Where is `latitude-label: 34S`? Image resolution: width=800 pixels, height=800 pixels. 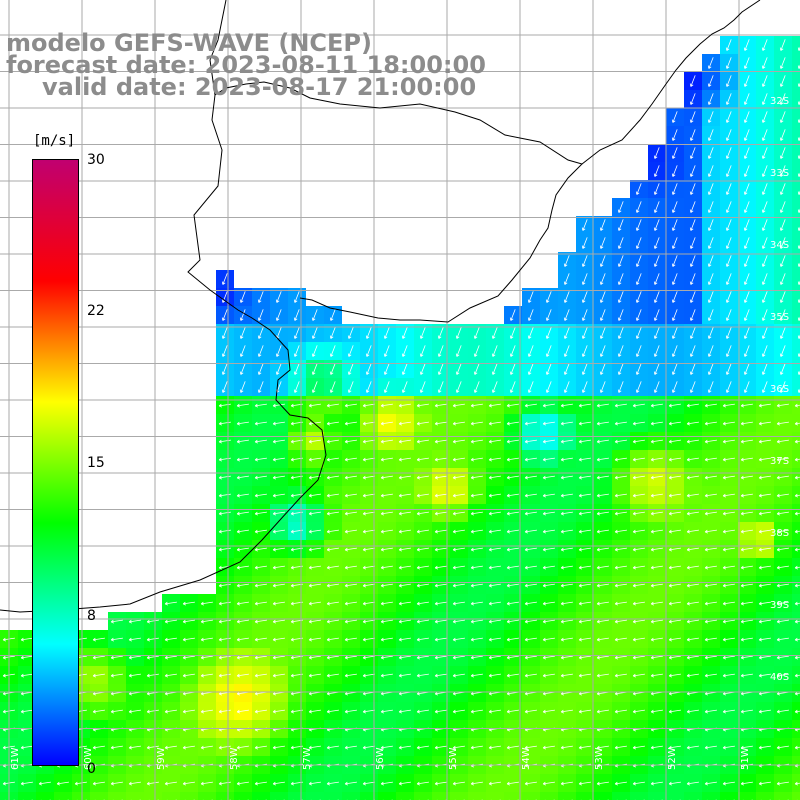 latitude-label: 34S is located at coordinates (779, 245).